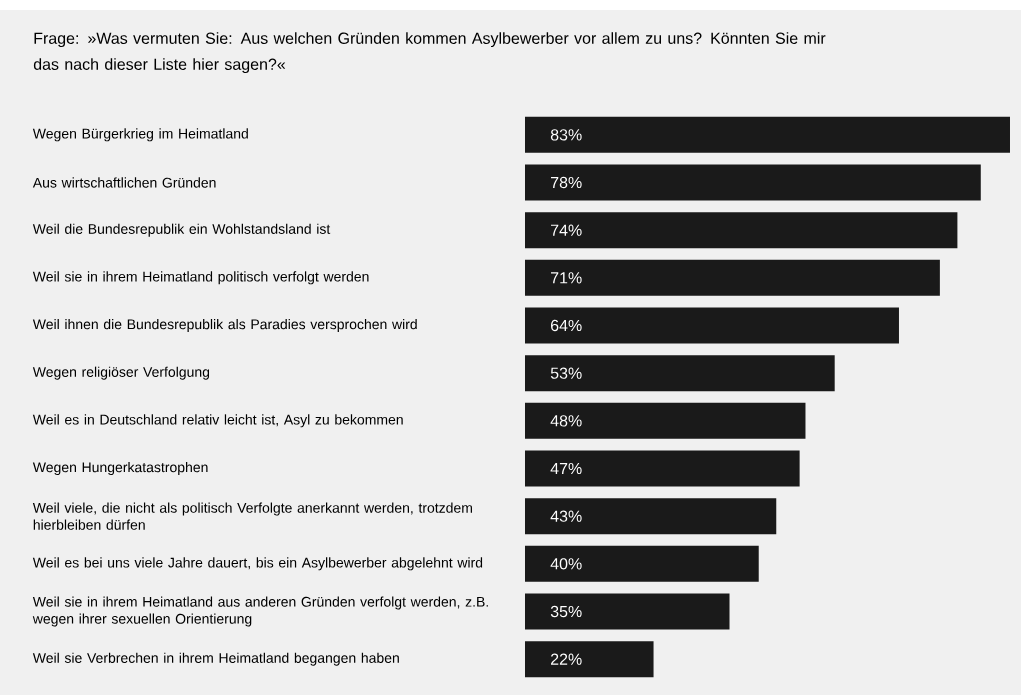 This screenshot has height=695, width=1021. Describe the element at coordinates (120, 468) in the screenshot. I see `y-tick-label: Wegen Hungerkatastrophen` at that location.